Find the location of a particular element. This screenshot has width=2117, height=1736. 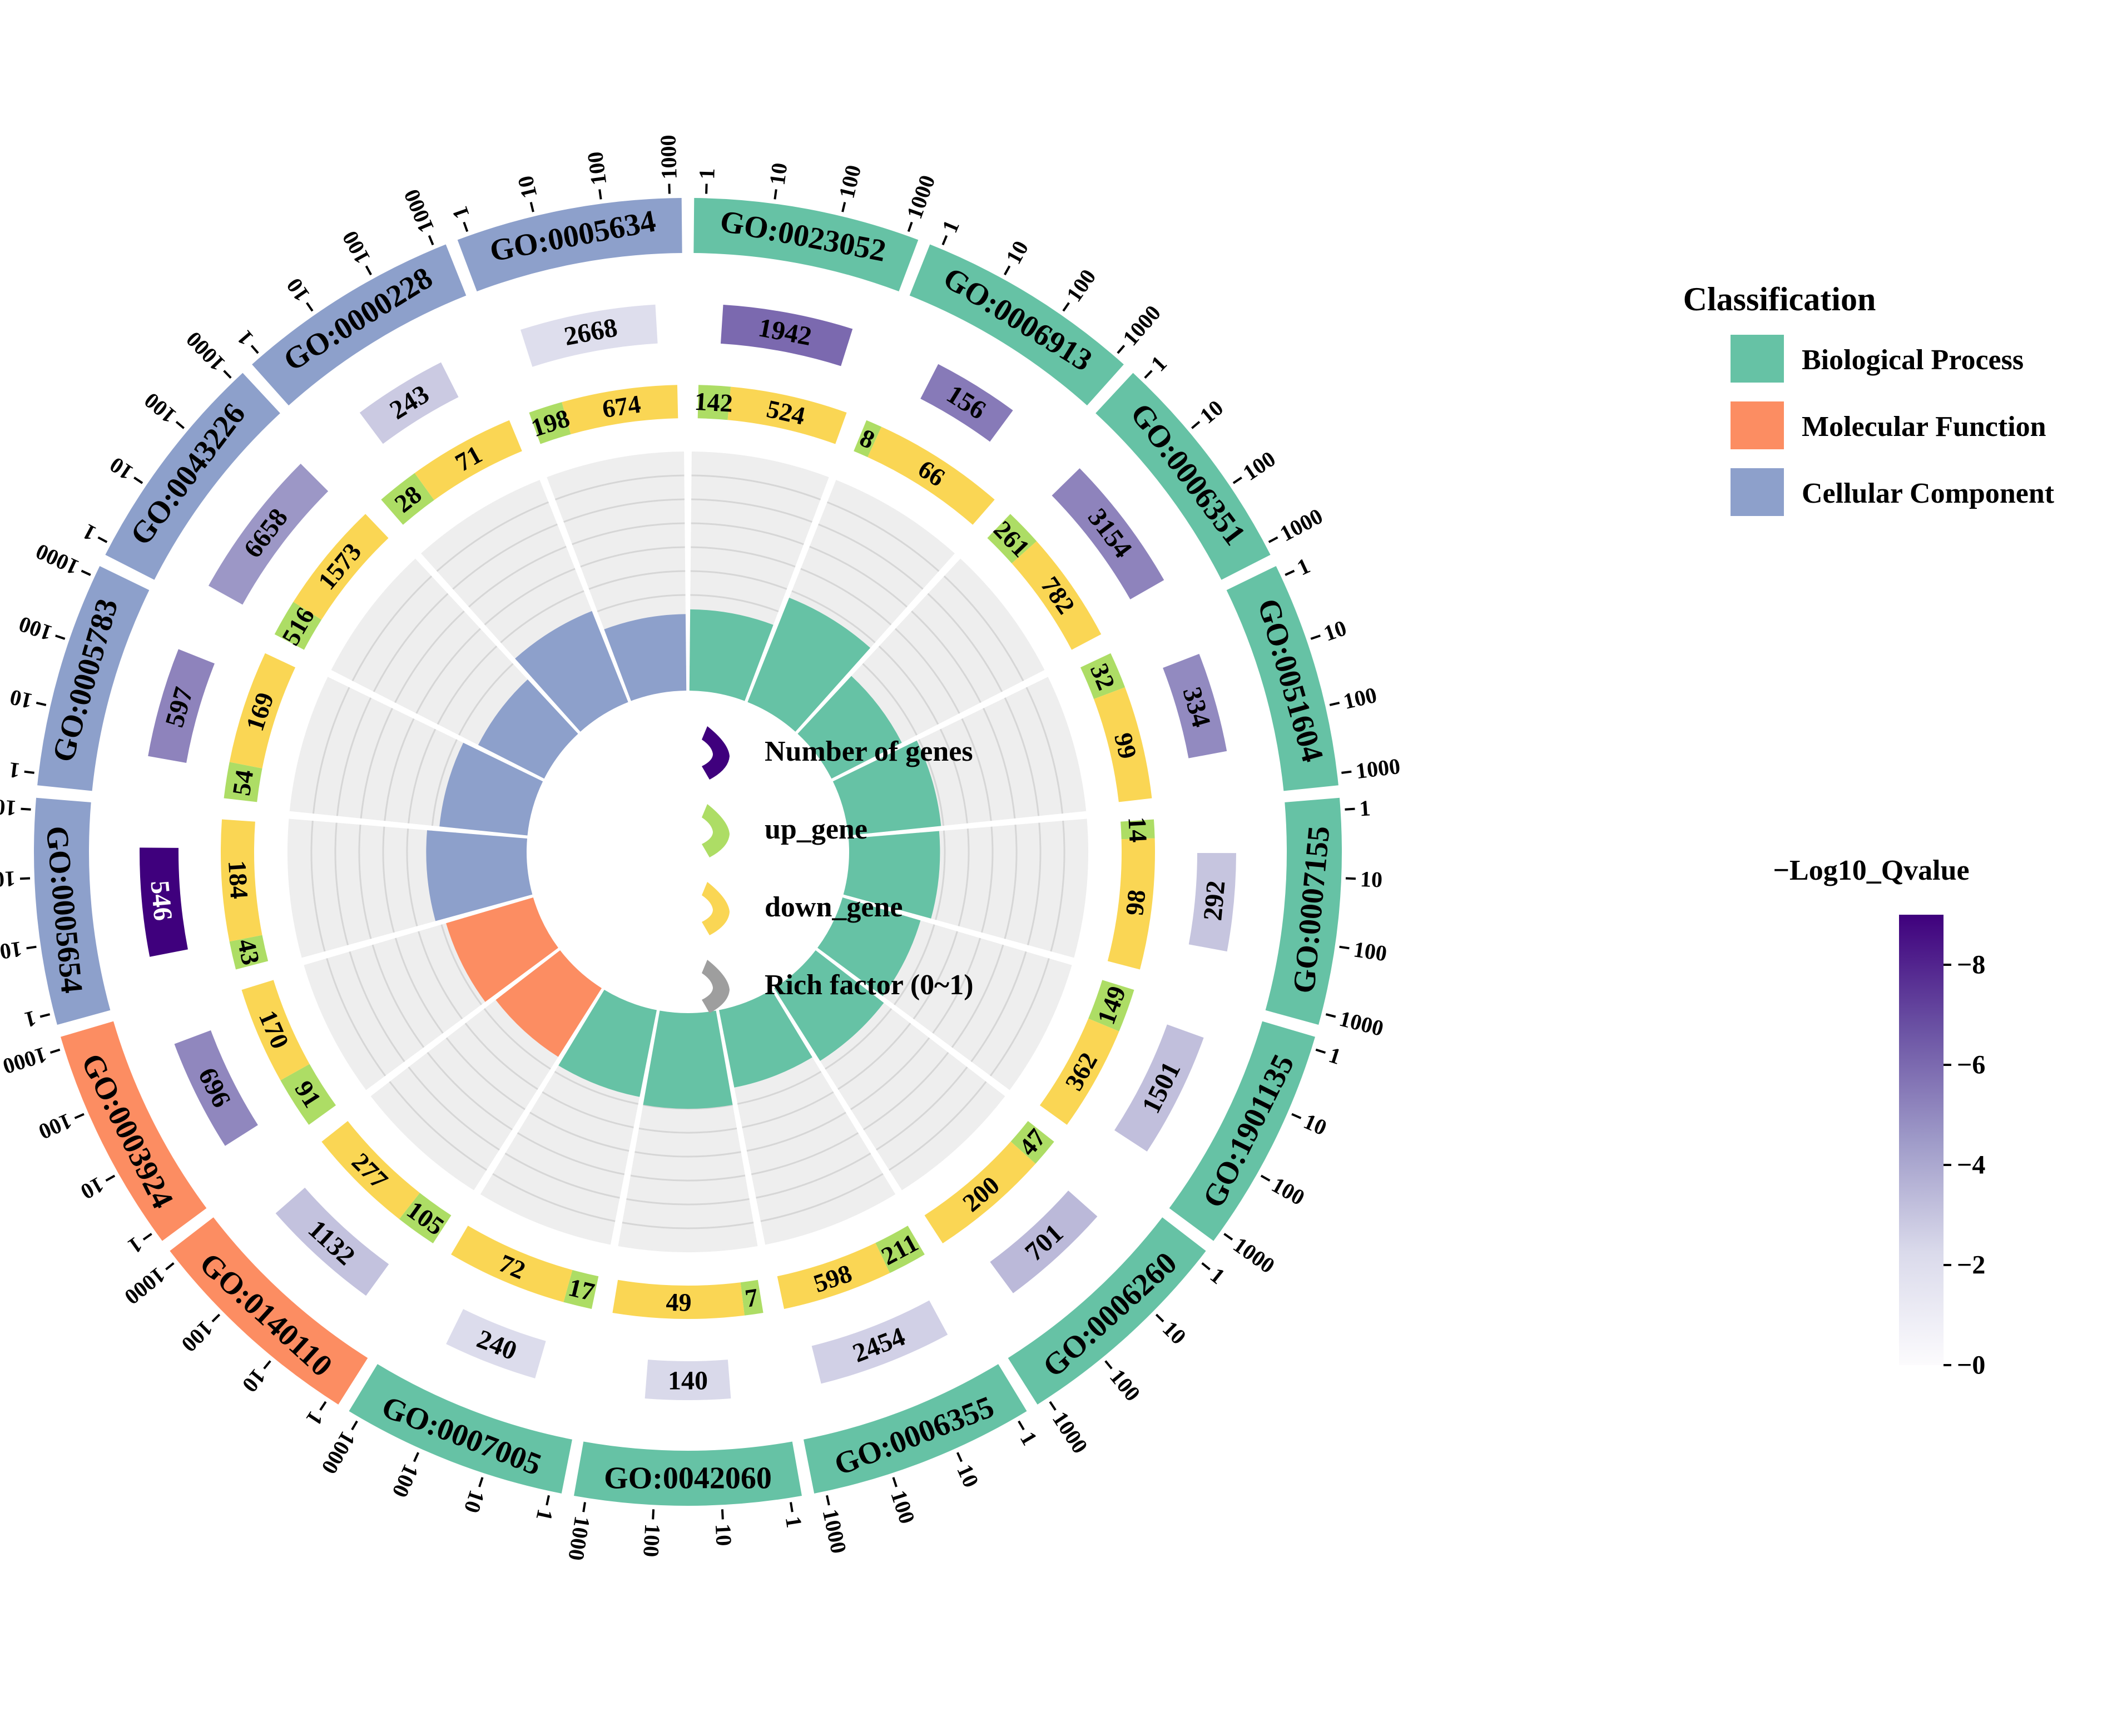

genes-swatch is located at coordinates (716, 753).